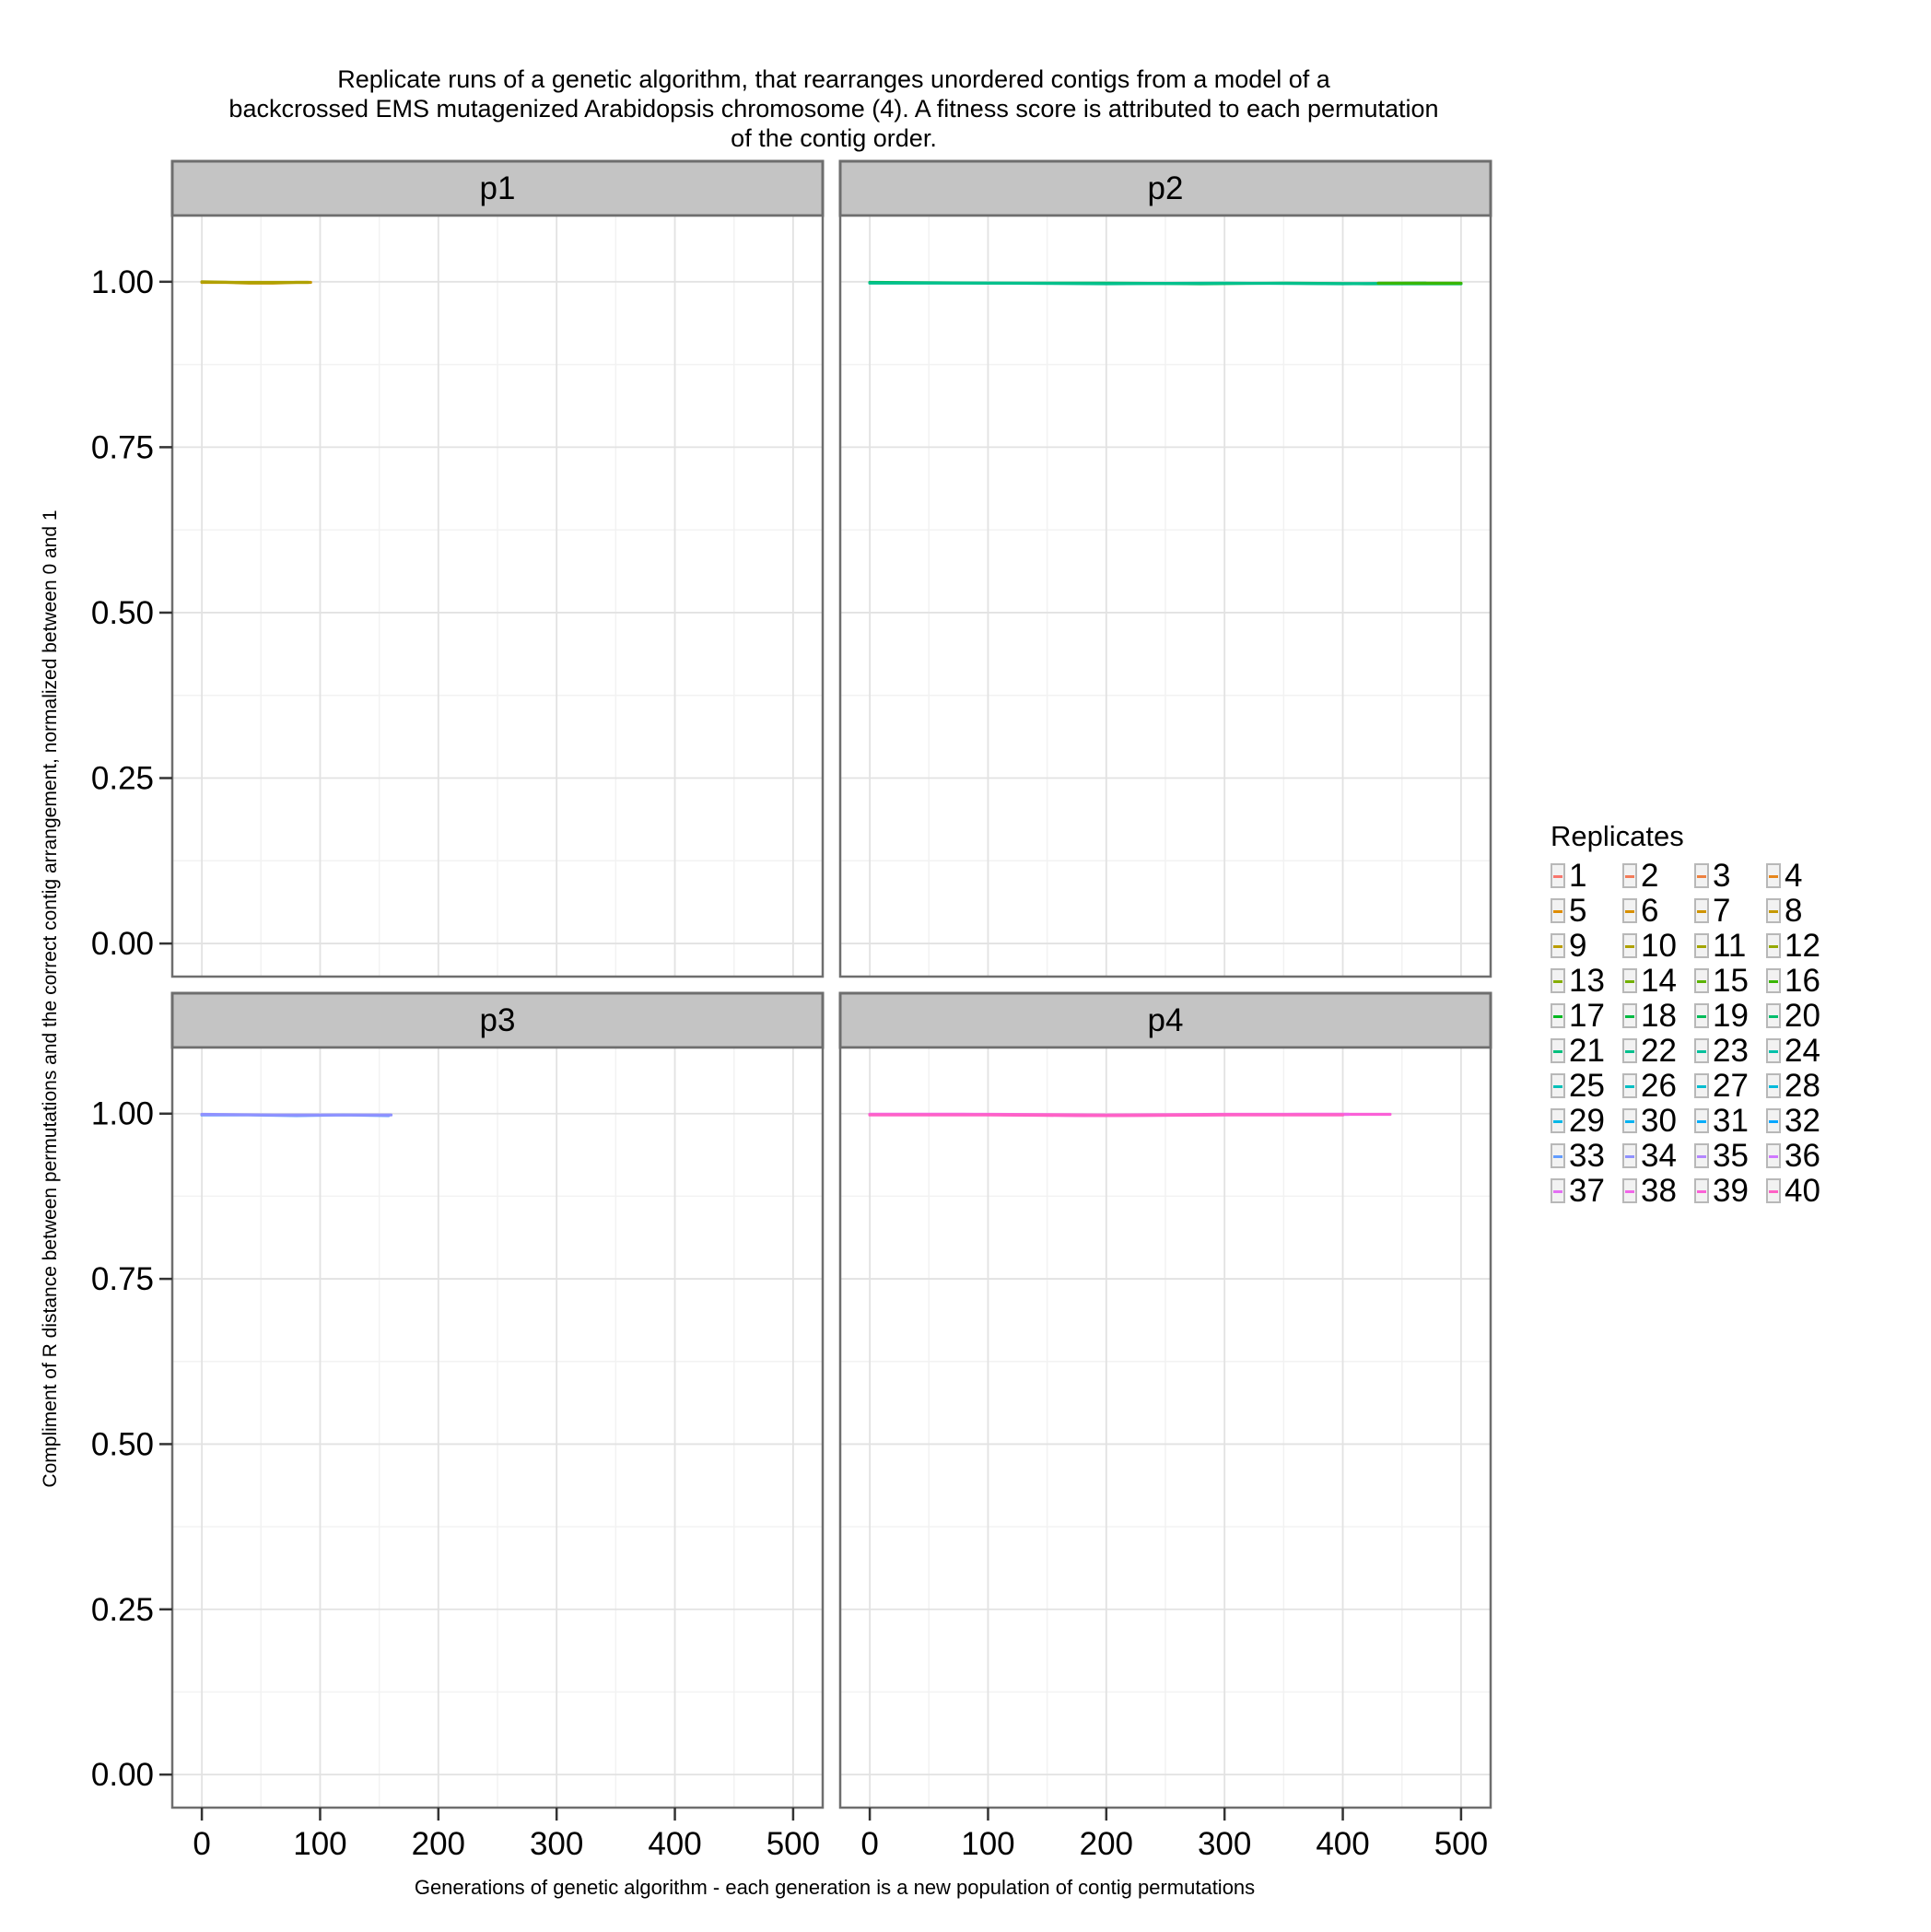 Image resolution: width=1931 pixels, height=1932 pixels. Describe the element at coordinates (319, 1844) in the screenshot. I see `x-tick-label: 100` at that location.